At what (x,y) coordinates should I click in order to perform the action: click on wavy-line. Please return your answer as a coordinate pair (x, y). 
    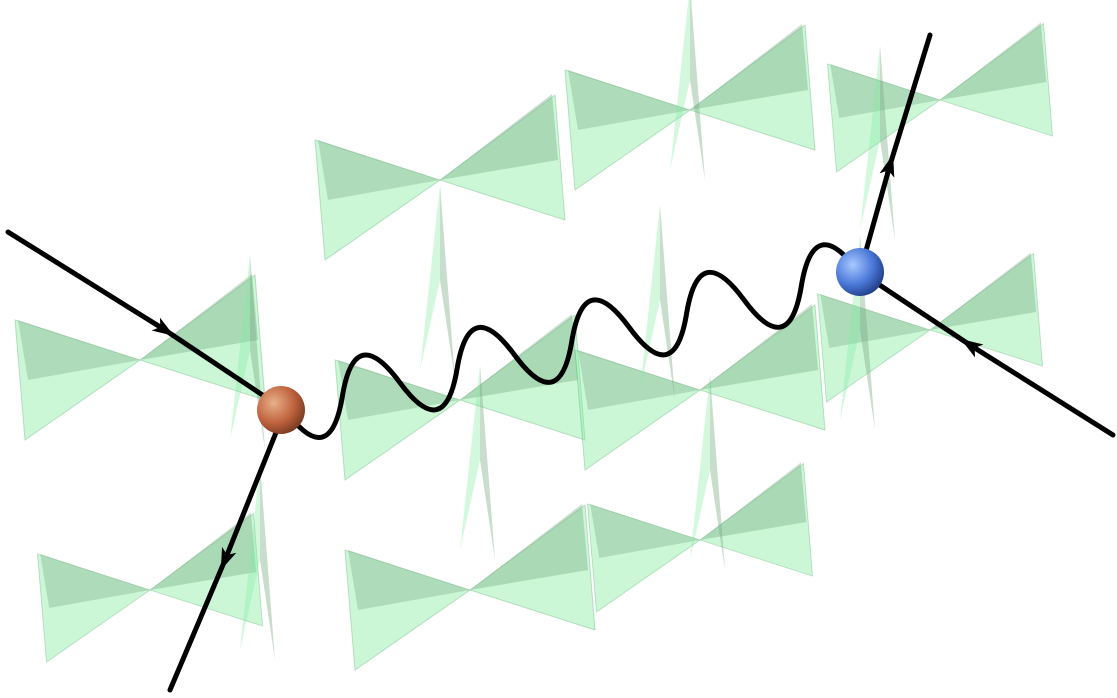
    Looking at the image, I should click on (572, 341).